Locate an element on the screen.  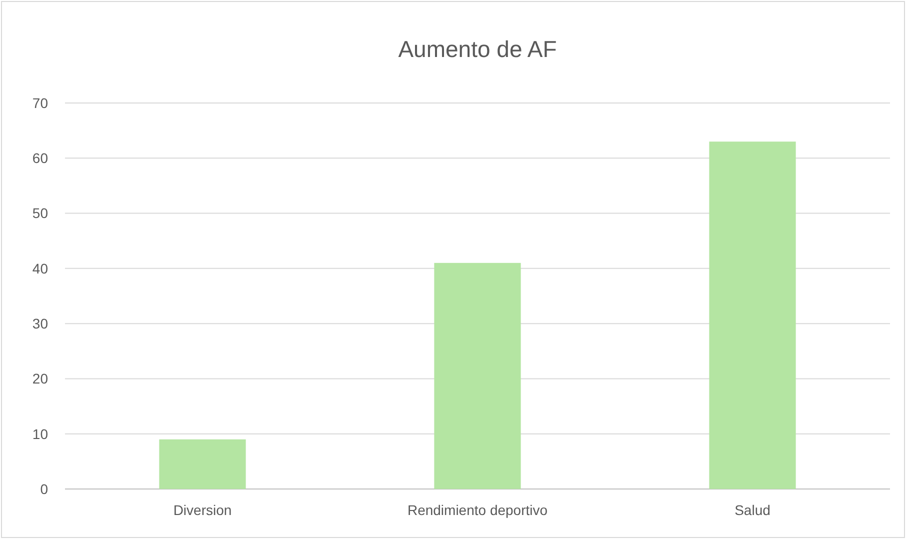
y-tick-label: 50 is located at coordinates (40, 213).